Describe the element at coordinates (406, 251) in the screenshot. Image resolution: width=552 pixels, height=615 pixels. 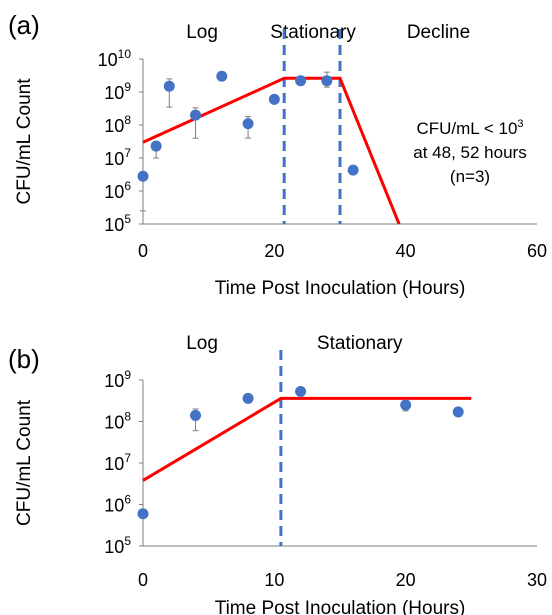
I see `x-tick-label: 40` at that location.